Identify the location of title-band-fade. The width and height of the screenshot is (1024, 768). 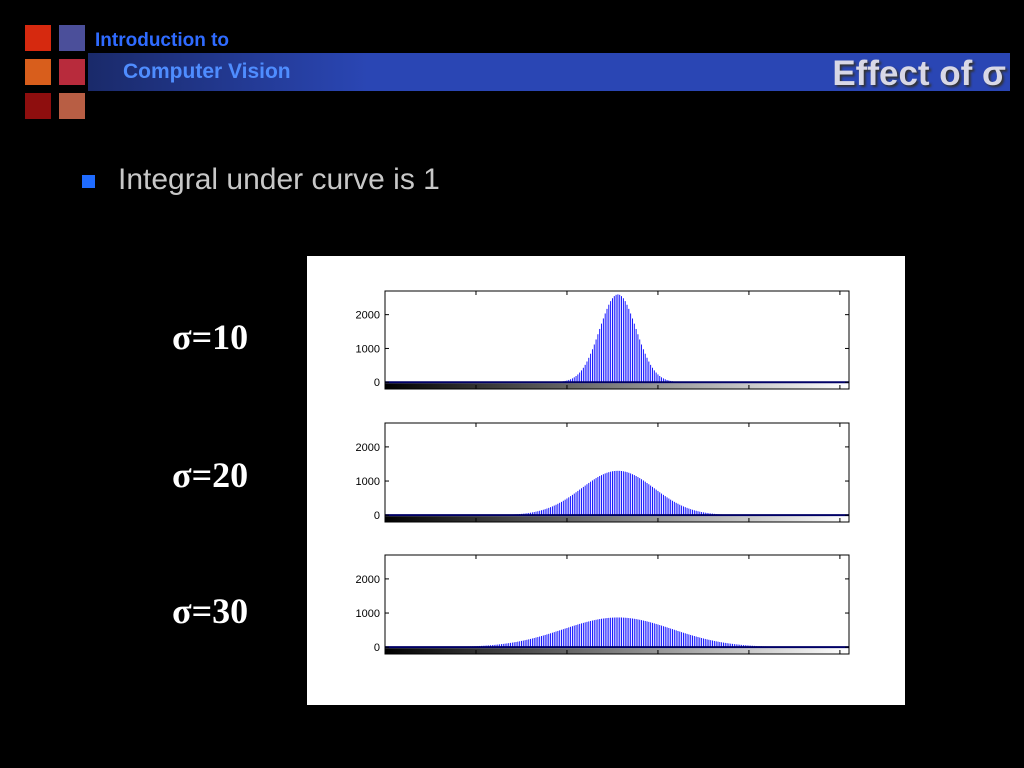
(228, 72).